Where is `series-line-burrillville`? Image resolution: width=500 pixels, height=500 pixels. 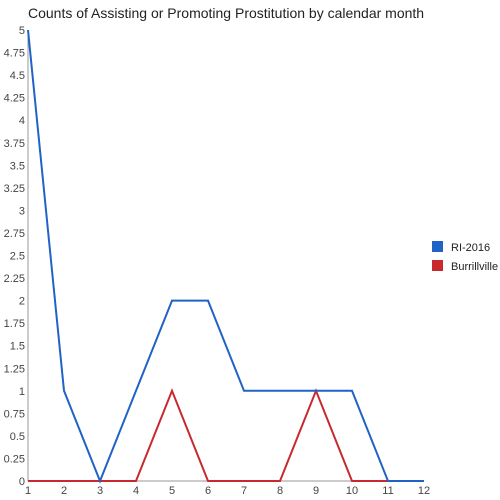
series-line-burrillville is located at coordinates (226, 435).